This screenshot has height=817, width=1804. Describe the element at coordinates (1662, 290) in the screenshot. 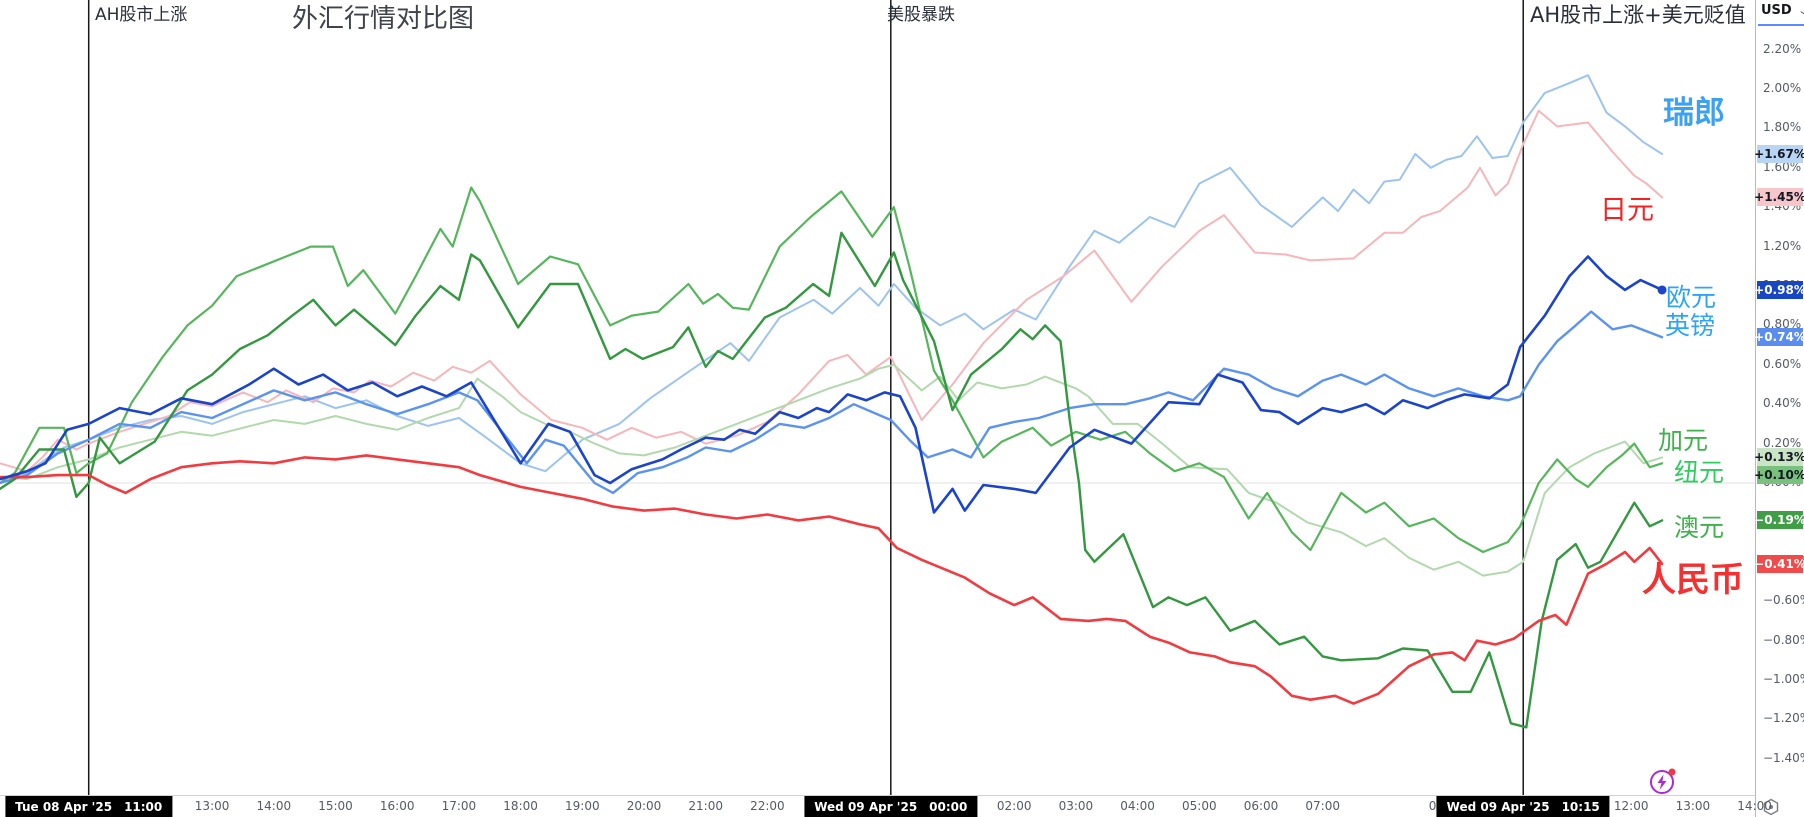

I see `series-eur-last-point` at that location.